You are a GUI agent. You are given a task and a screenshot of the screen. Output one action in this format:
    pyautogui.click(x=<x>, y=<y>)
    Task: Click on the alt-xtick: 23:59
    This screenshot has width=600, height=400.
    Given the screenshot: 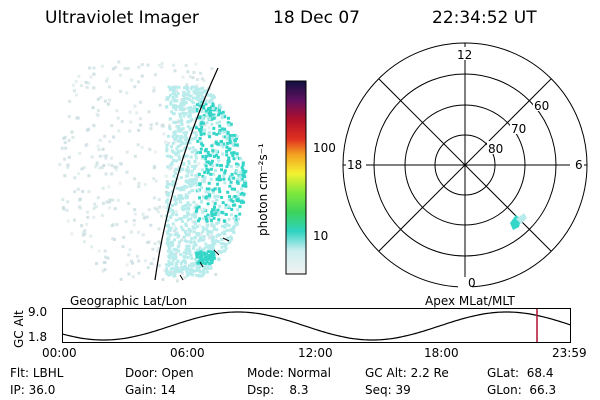 What is the action you would take?
    pyautogui.click(x=569, y=353)
    